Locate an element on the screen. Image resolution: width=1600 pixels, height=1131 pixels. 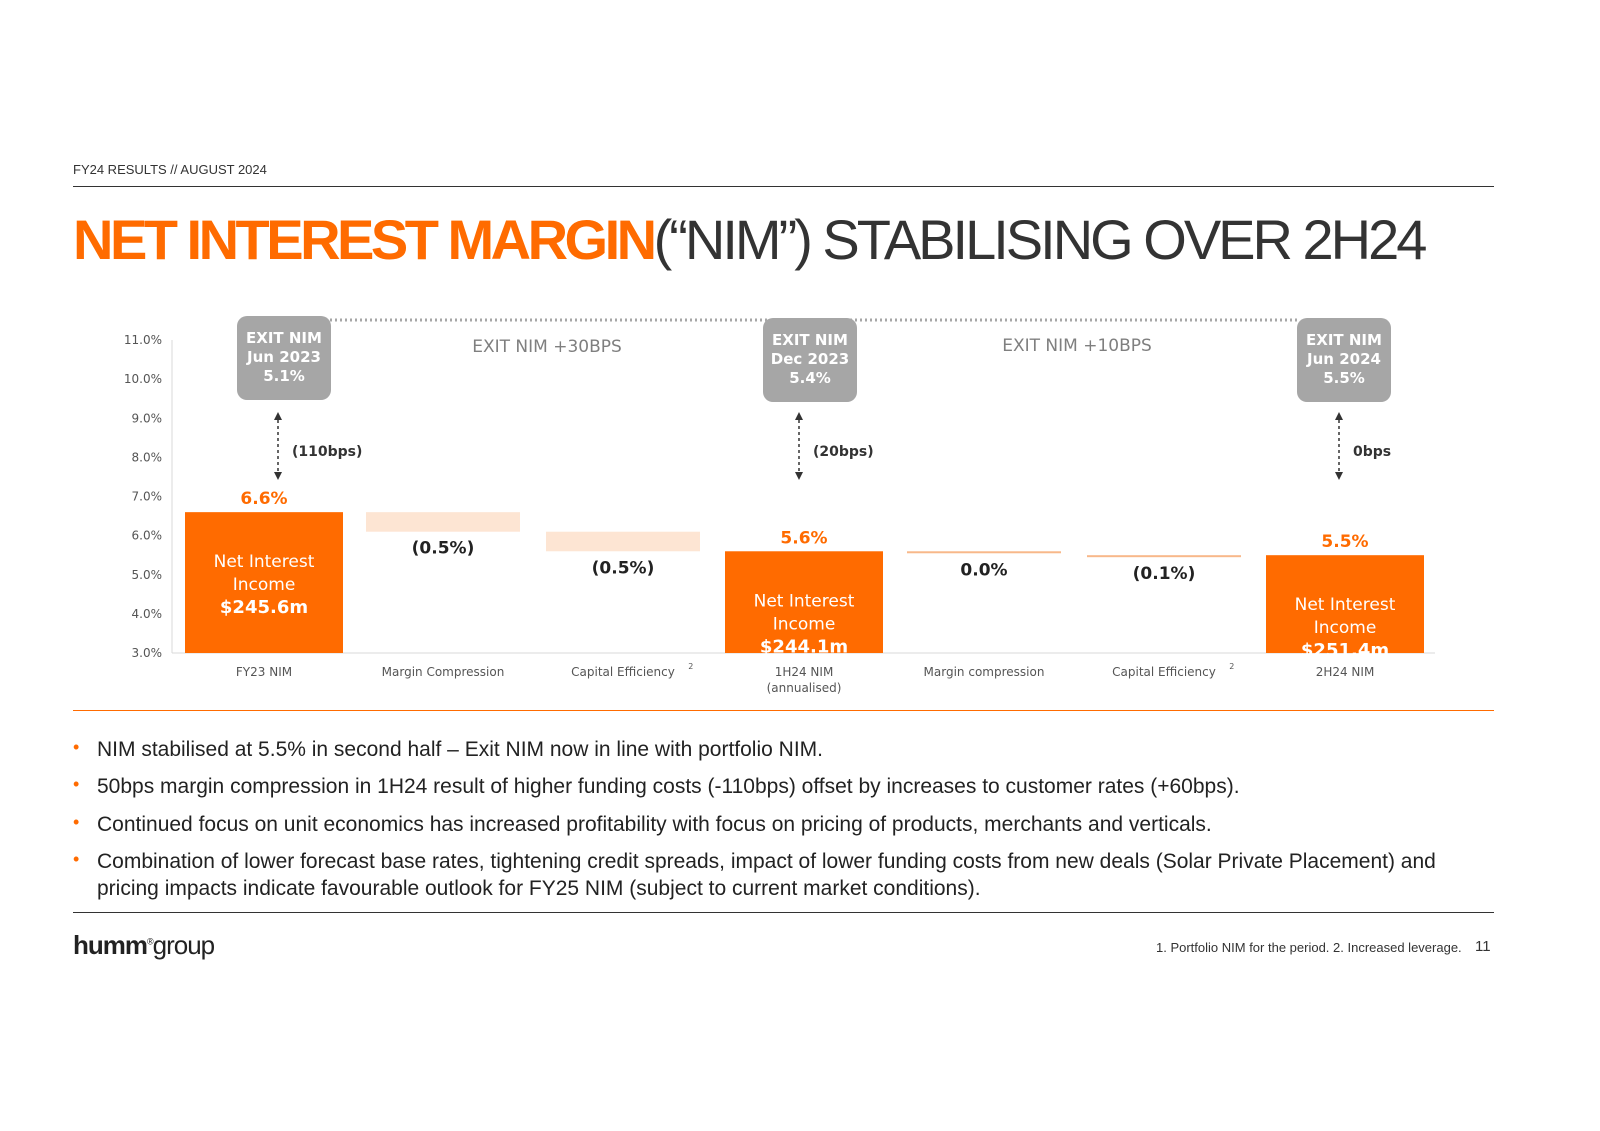
y-tick-label: 10.0% is located at coordinates (143, 379).